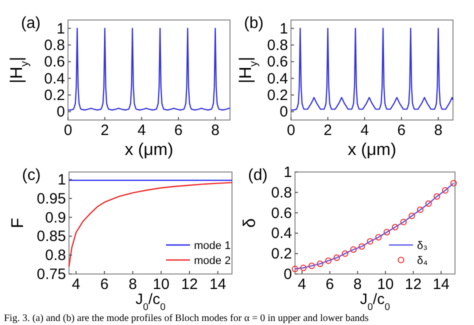 This screenshot has width=474, height=325. I want to click on y-axis-title: F, so click(17, 223).